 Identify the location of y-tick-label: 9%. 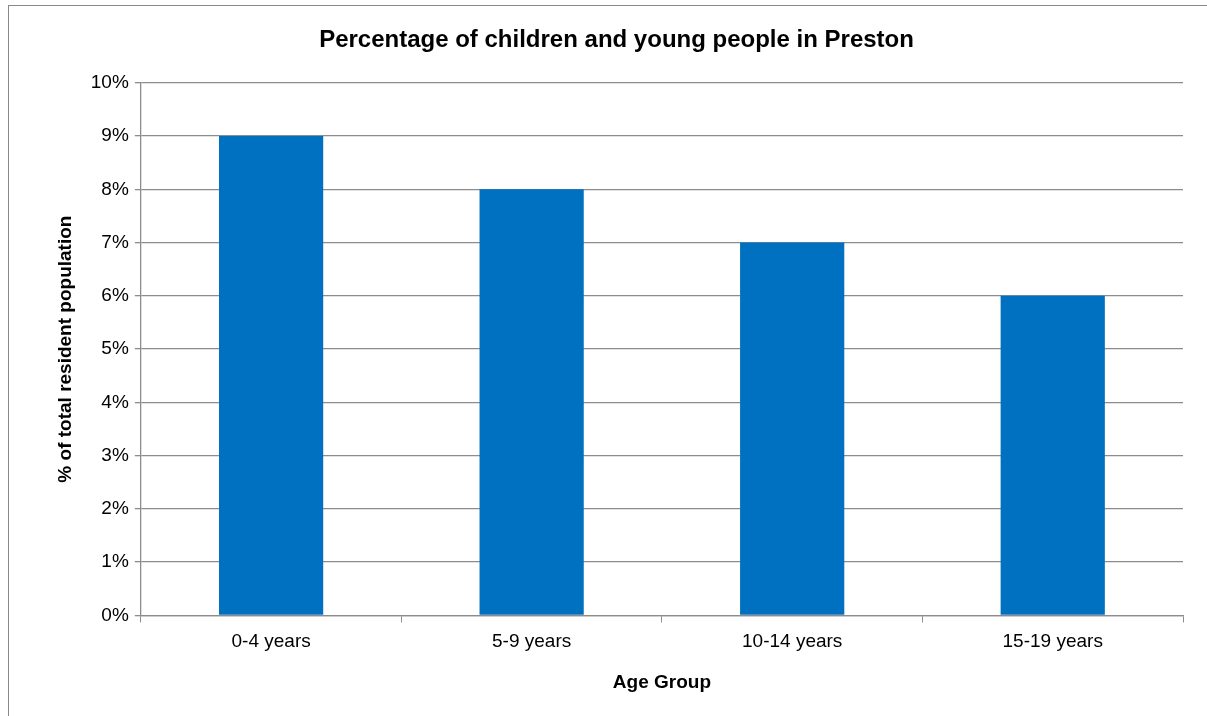
(115, 135).